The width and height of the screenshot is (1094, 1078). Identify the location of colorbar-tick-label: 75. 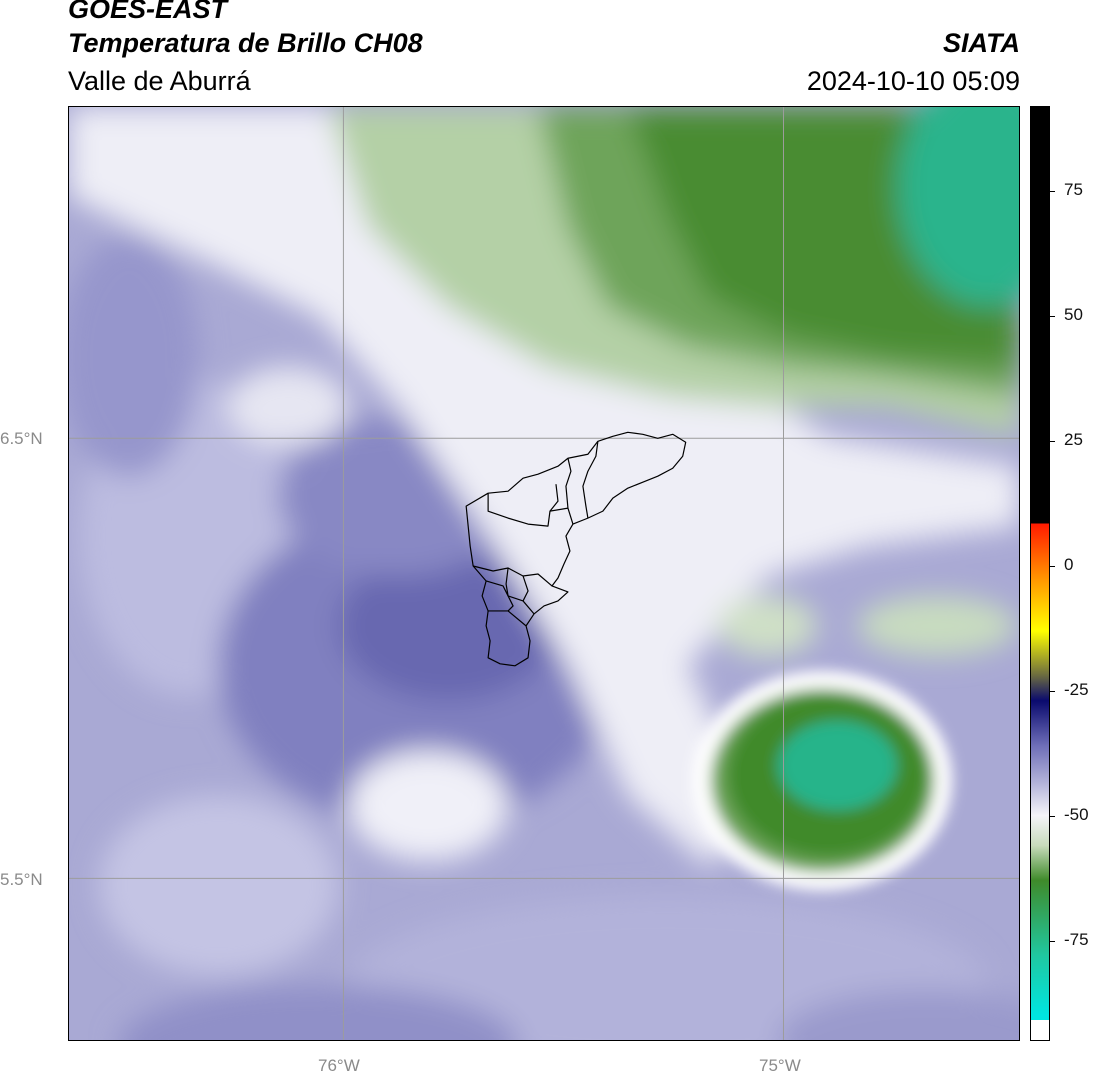
(1073, 189).